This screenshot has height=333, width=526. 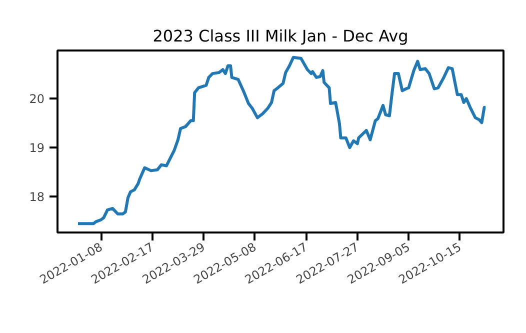 What do you see at coordinates (37, 197) in the screenshot?
I see `y-tick-label: 18` at bounding box center [37, 197].